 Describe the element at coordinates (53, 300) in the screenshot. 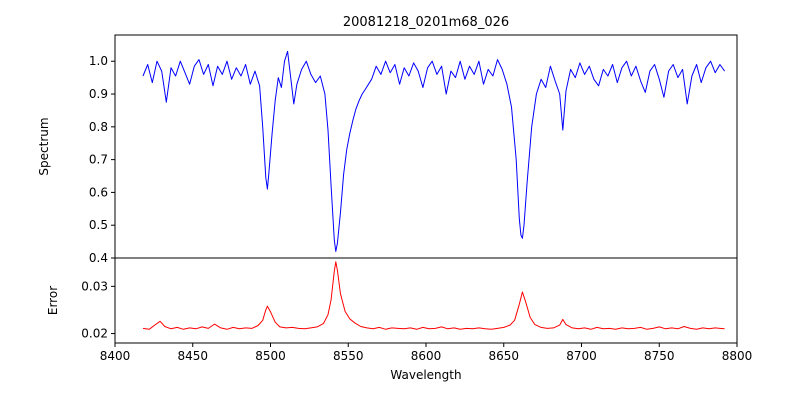

I see `error-y-axis-label: Error` at that location.